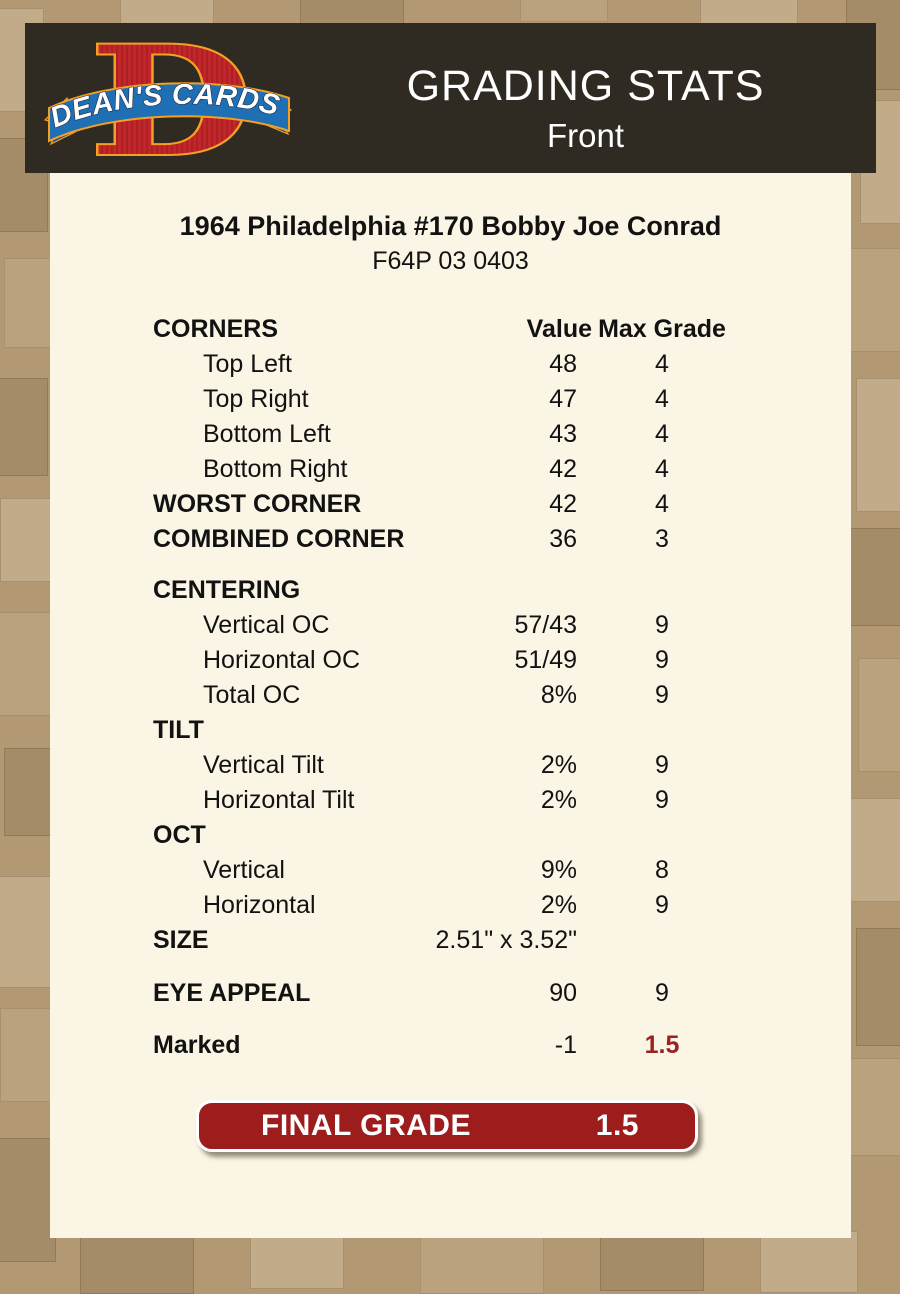 The width and height of the screenshot is (900, 1294). Describe the element at coordinates (563, 434) in the screenshot. I see `row-value: 43` at that location.